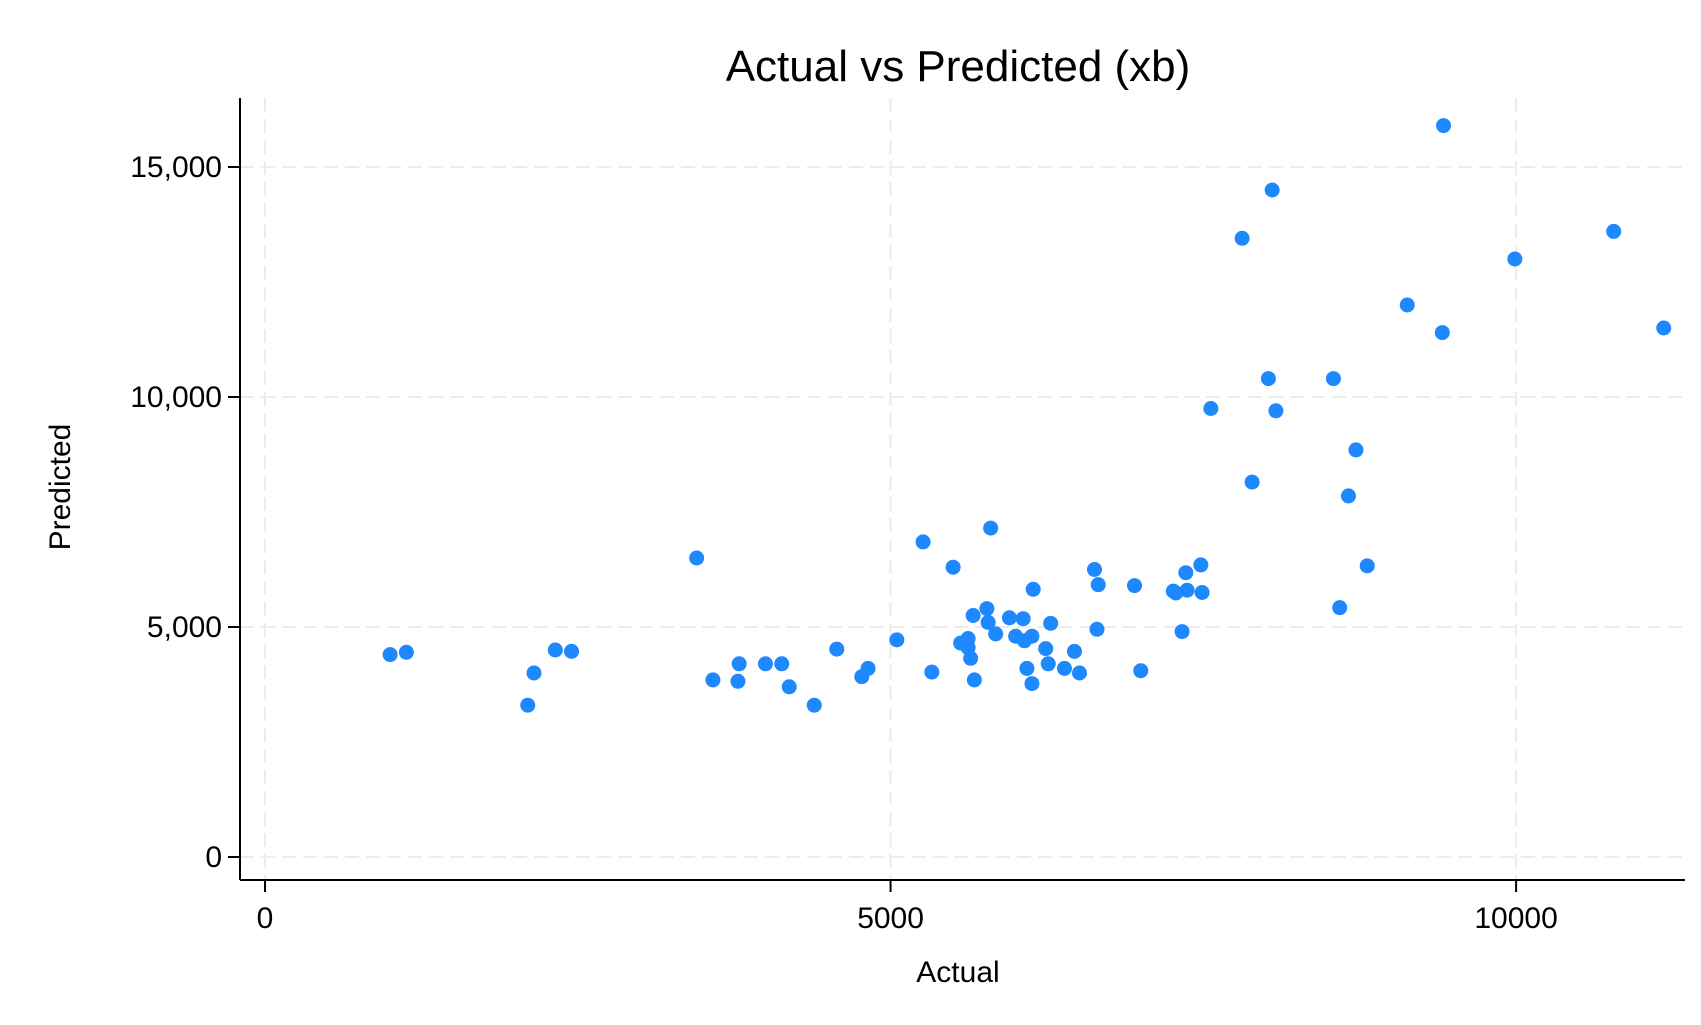 The height and width of the screenshot is (1025, 1701). Describe the element at coordinates (1515, 918) in the screenshot. I see `x-tick-label: 10000` at that location.